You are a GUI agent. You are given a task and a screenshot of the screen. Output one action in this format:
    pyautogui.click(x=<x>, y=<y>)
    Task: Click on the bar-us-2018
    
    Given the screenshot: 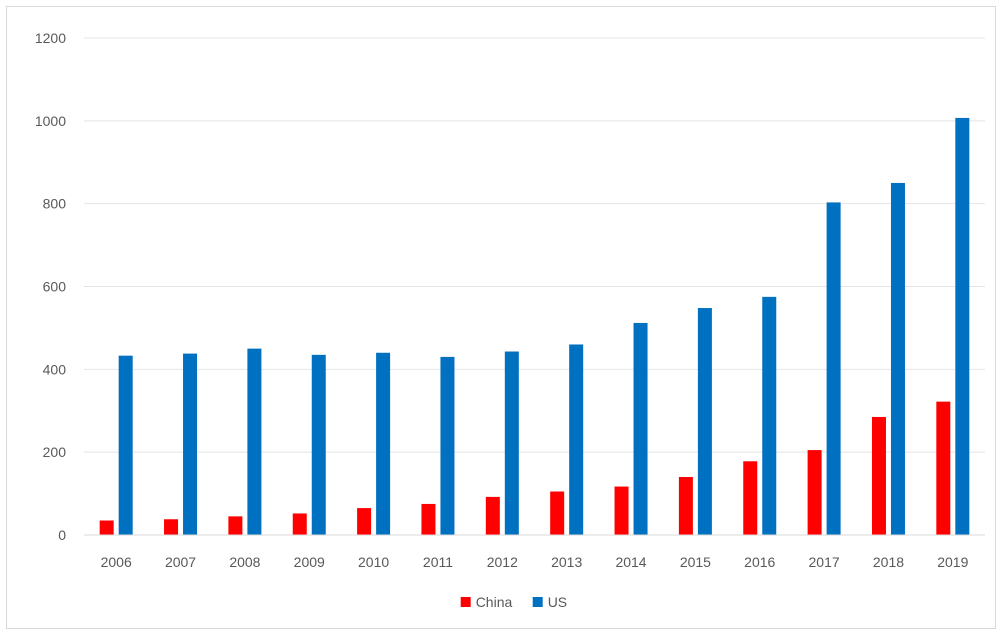 What is the action you would take?
    pyautogui.click(x=897, y=359)
    